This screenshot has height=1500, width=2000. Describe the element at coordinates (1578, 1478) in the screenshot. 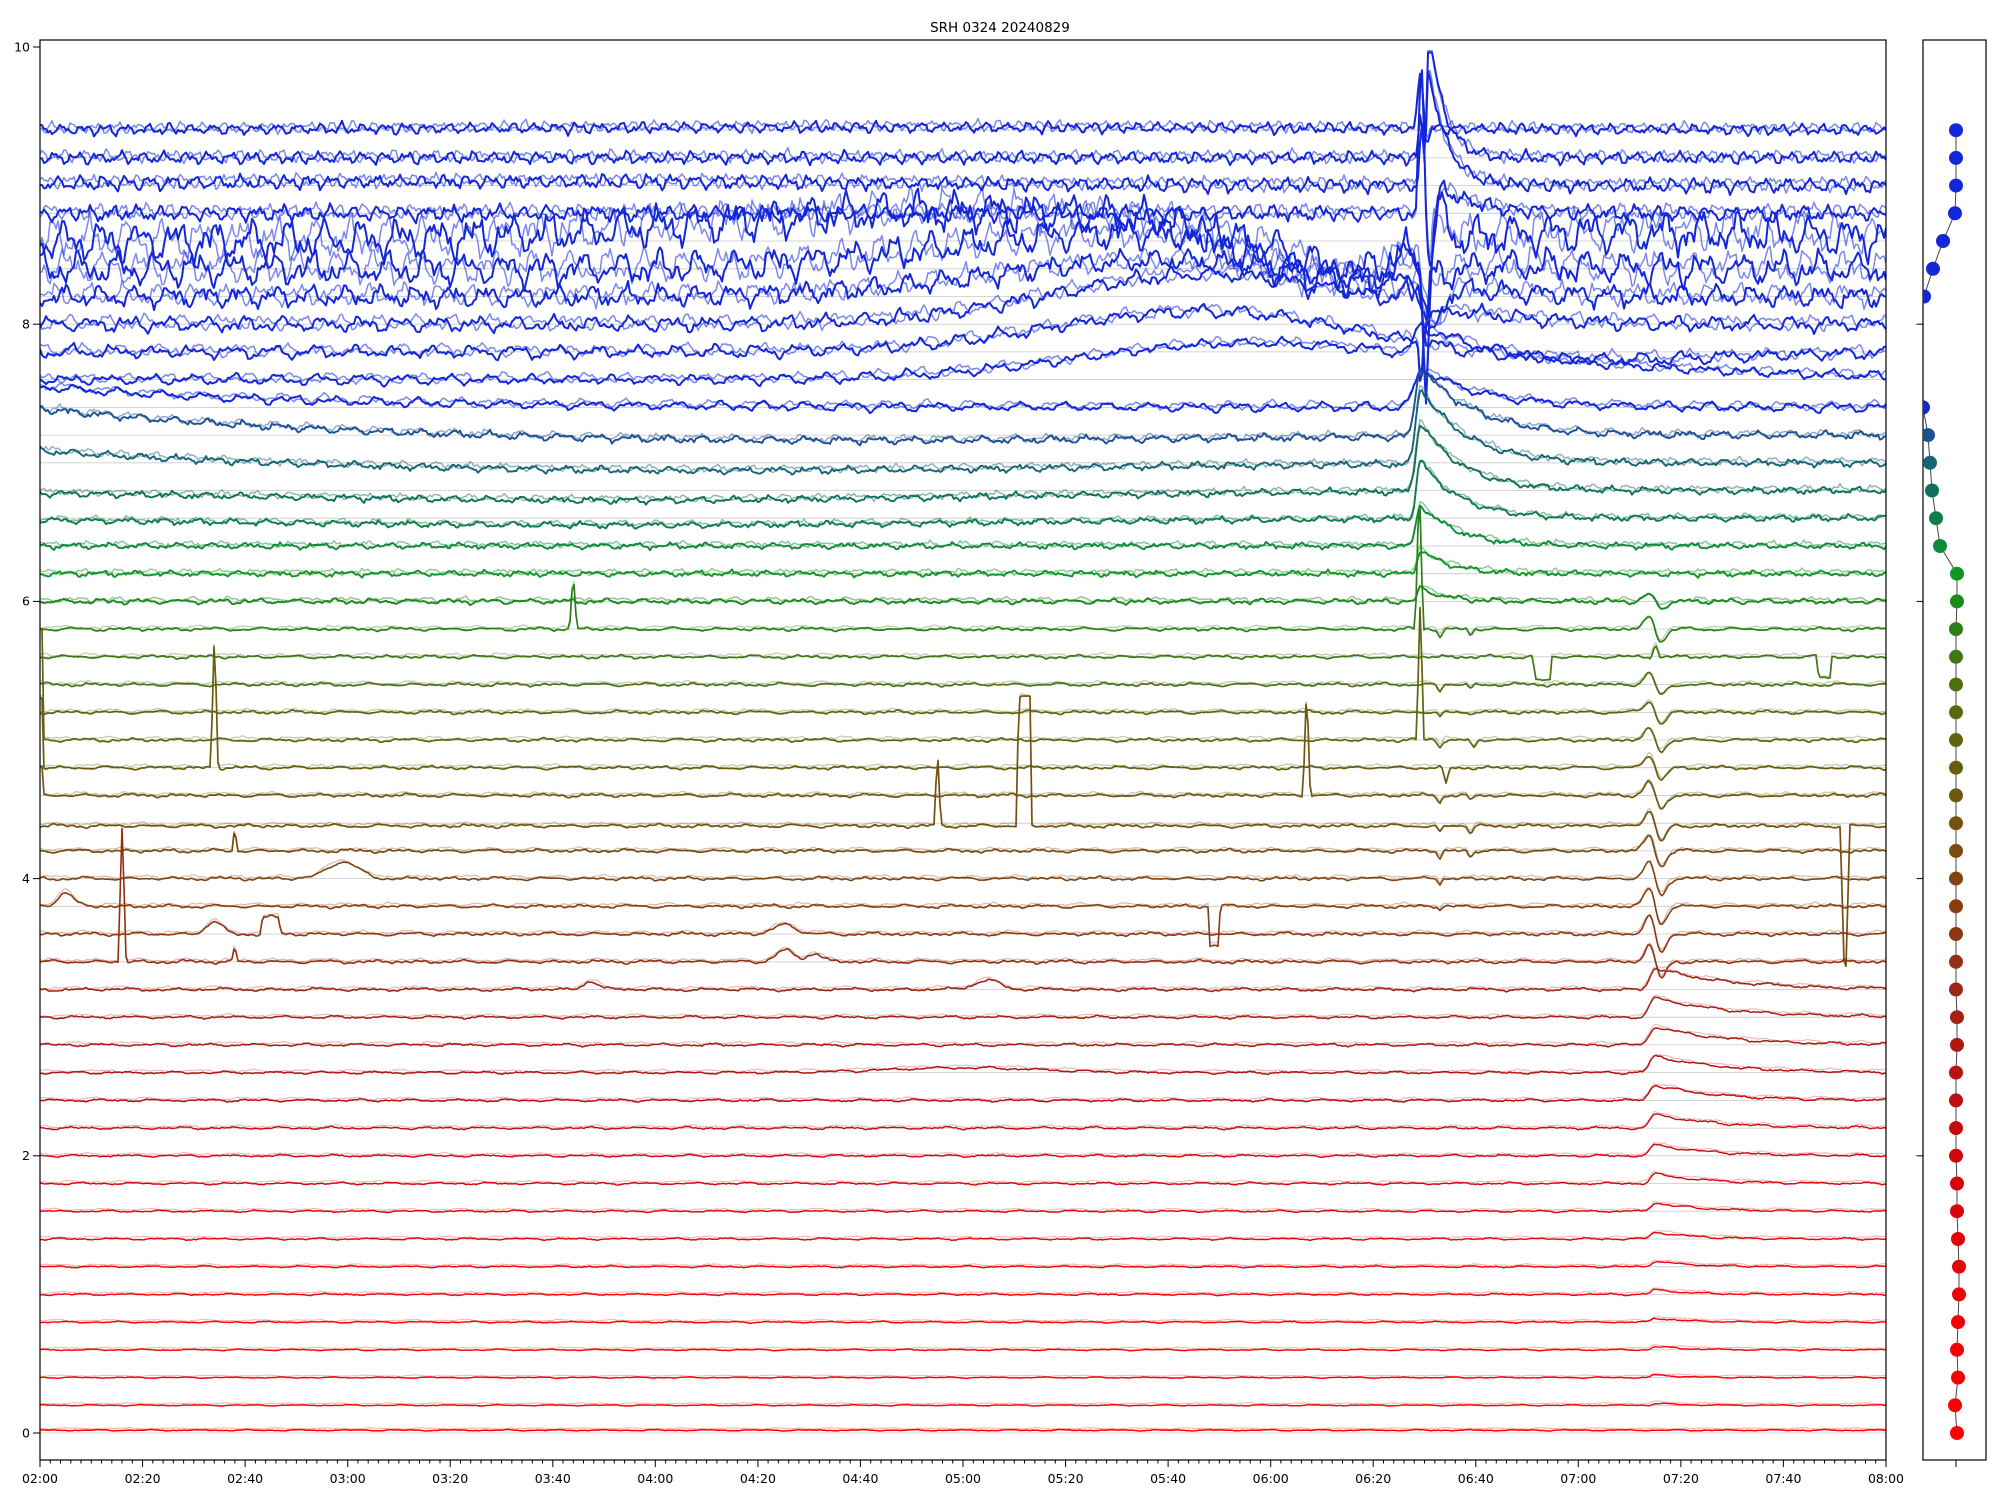

I see `svg-text: 07:00` at that location.